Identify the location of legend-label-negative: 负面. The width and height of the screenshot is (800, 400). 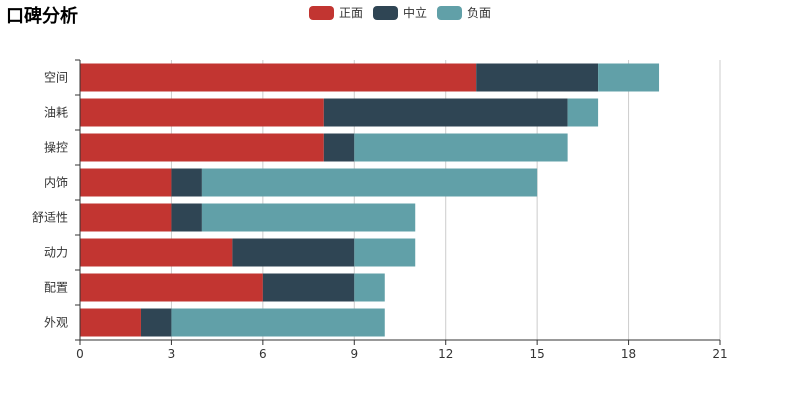
(479, 13).